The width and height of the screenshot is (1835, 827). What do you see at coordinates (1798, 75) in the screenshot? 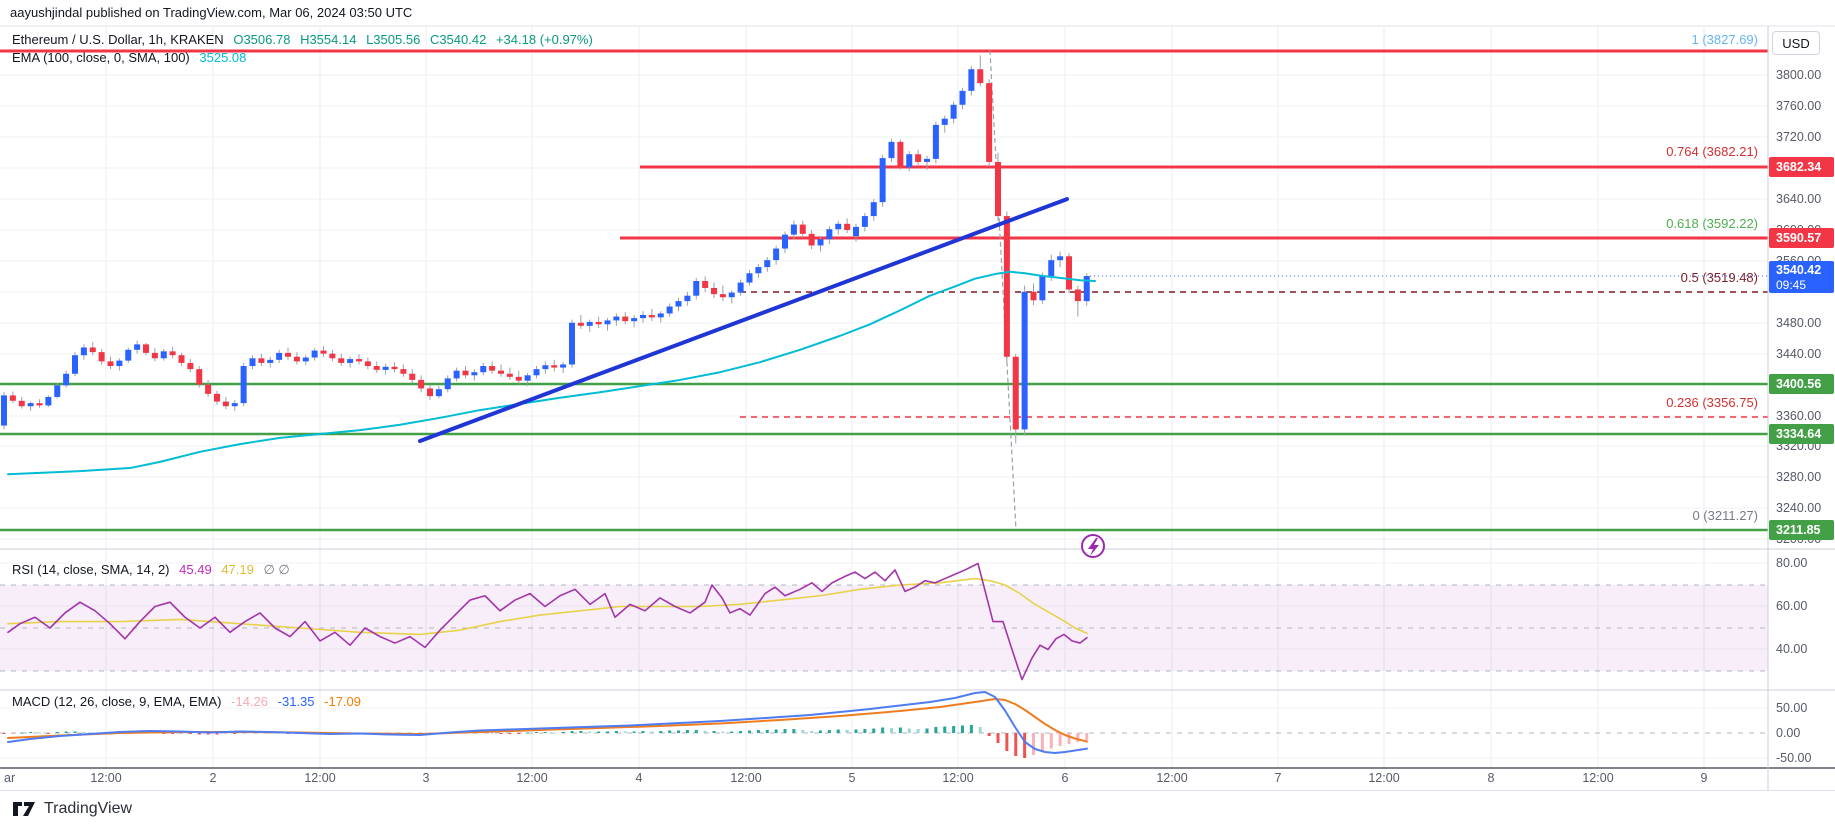
I see `price-tick-label: 3800.00` at bounding box center [1798, 75].